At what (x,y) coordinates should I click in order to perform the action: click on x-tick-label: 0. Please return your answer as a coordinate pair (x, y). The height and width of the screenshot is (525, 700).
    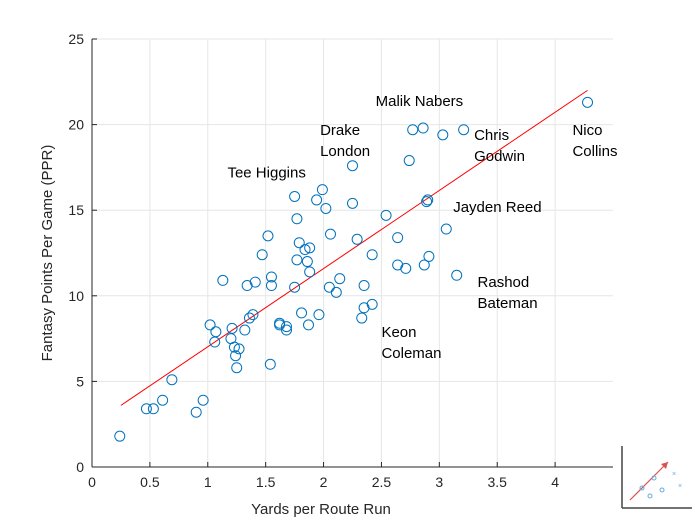
    Looking at the image, I should click on (92, 482).